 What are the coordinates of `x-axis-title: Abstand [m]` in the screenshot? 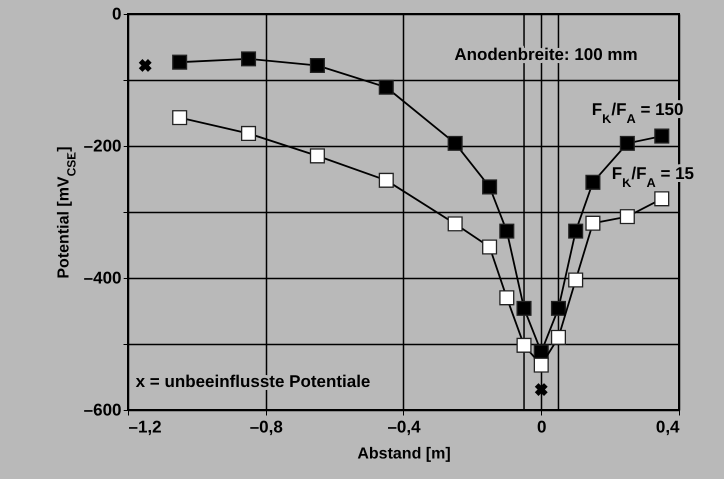 It's located at (404, 454).